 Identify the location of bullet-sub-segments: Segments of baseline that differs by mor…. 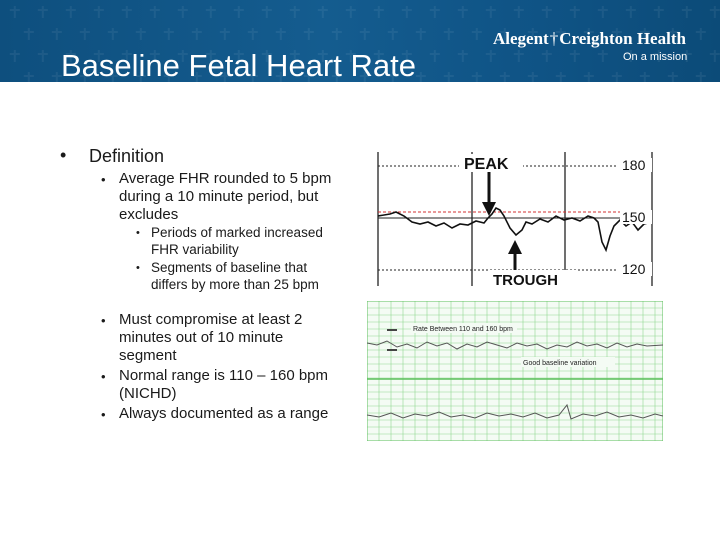
(235, 276).